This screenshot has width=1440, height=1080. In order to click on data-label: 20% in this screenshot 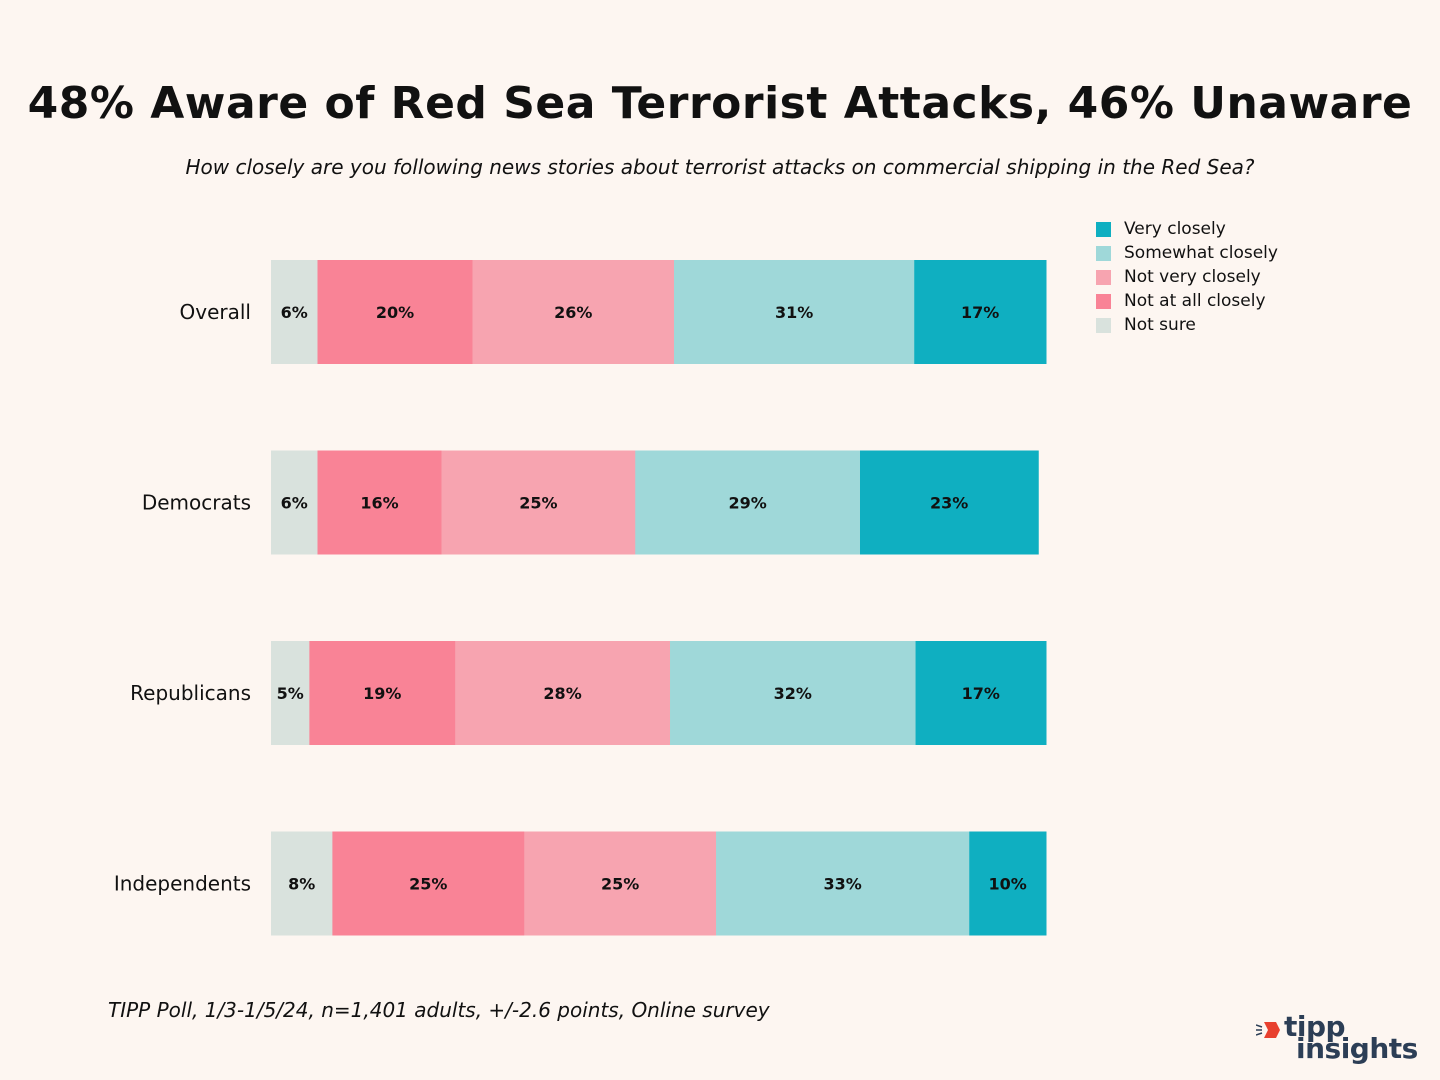, I will do `click(395, 312)`.